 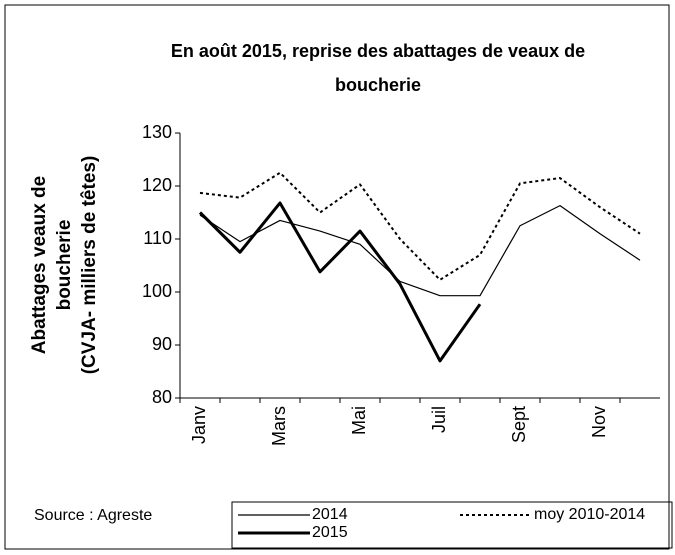 I want to click on x-tick-label: Sept, so click(x=519, y=424).